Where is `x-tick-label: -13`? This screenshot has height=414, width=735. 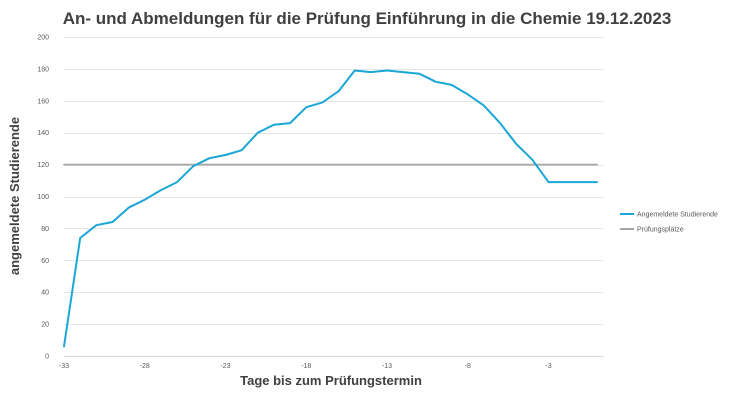 x-tick-label: -13 is located at coordinates (387, 366).